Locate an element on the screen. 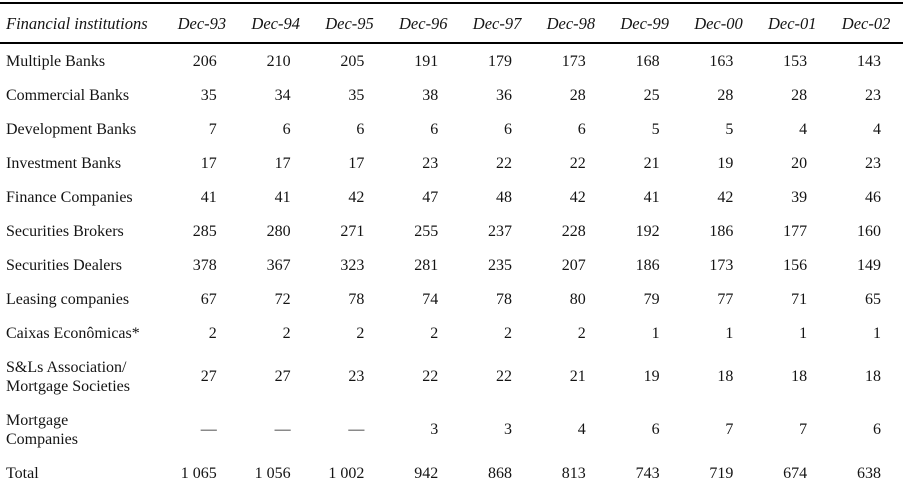 The height and width of the screenshot is (486, 903). cell-value: 67 is located at coordinates (208, 299).